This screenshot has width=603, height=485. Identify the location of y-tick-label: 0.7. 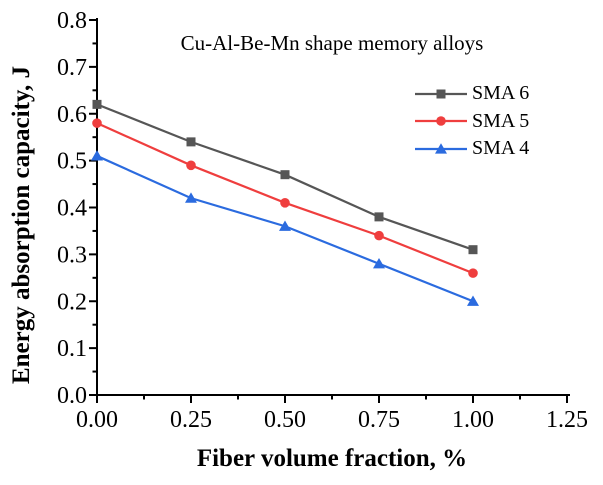
(72, 68).